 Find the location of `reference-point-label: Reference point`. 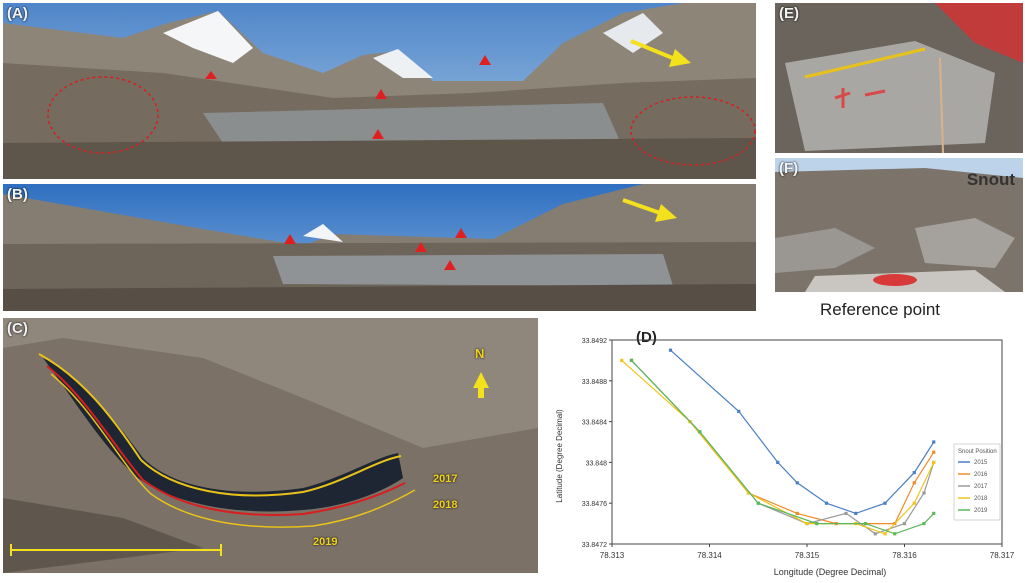

reference-point-label: Reference point is located at coordinates (880, 309).